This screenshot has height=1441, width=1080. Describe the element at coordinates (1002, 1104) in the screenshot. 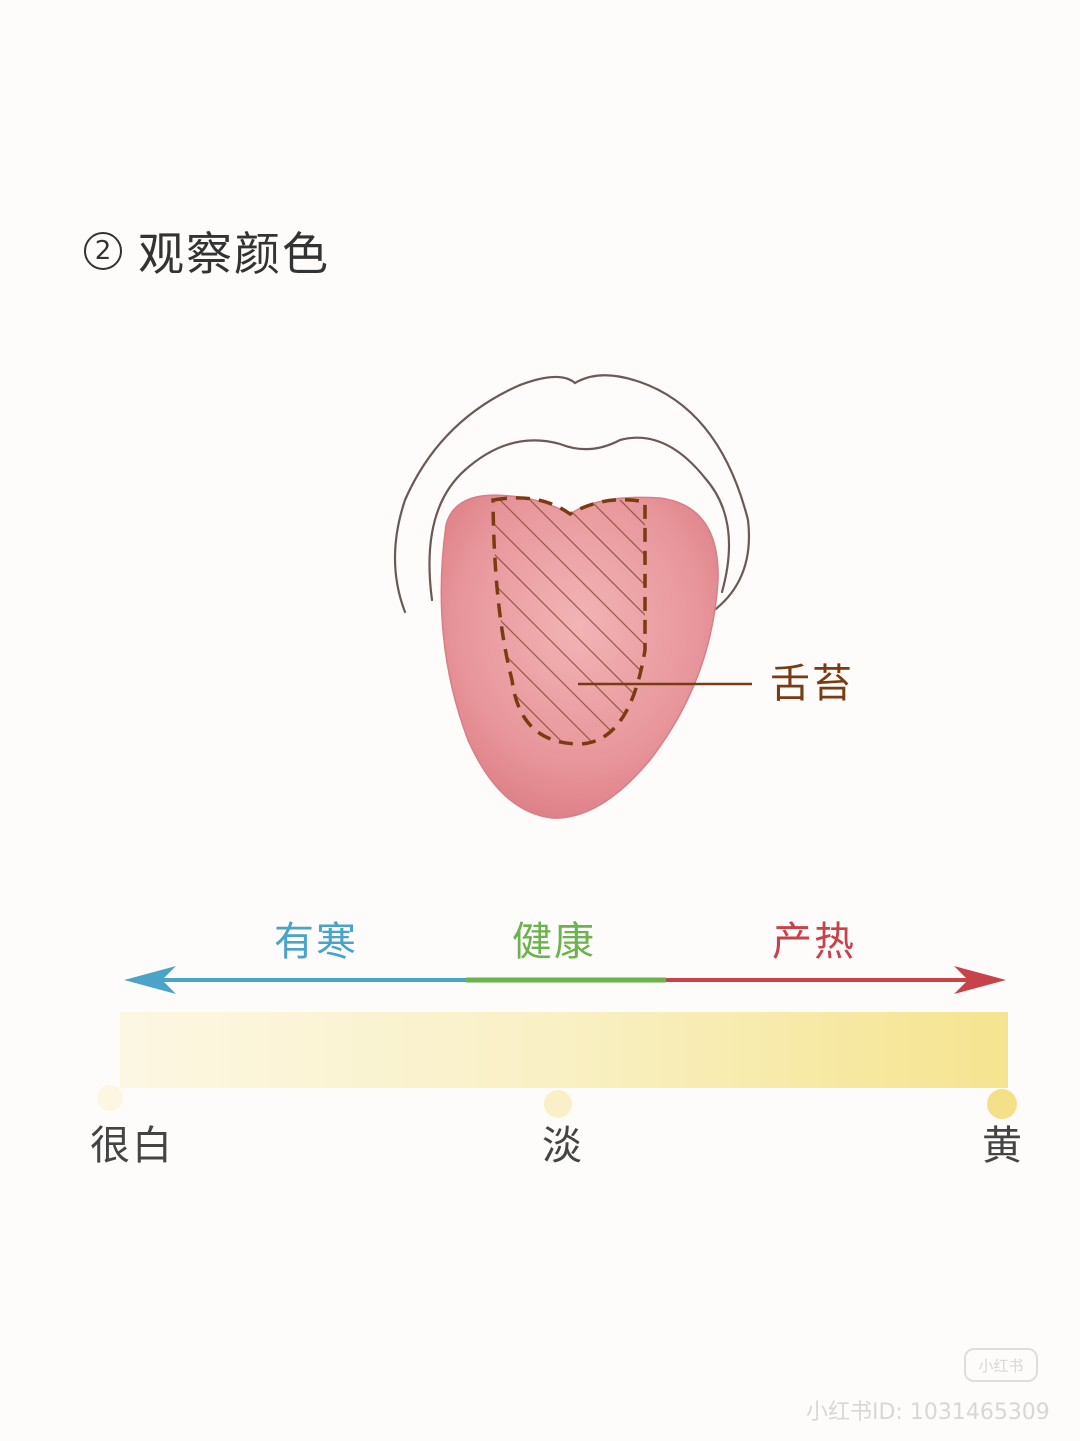

I see `dot-yellow` at that location.